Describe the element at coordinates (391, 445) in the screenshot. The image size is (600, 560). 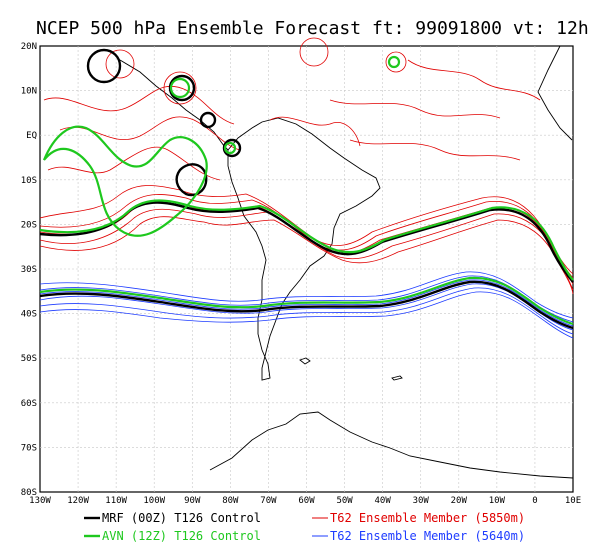
I see `antarctica-peninsula` at that location.